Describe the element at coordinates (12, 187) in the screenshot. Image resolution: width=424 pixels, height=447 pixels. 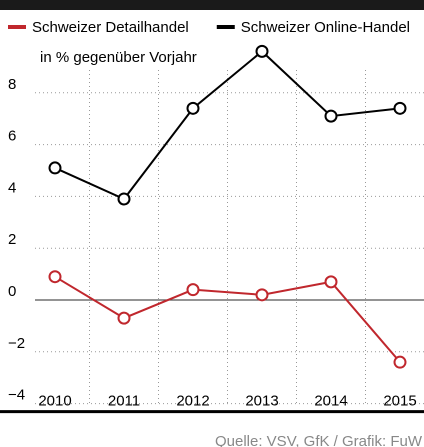
I see `y-tick-label: 4` at that location.